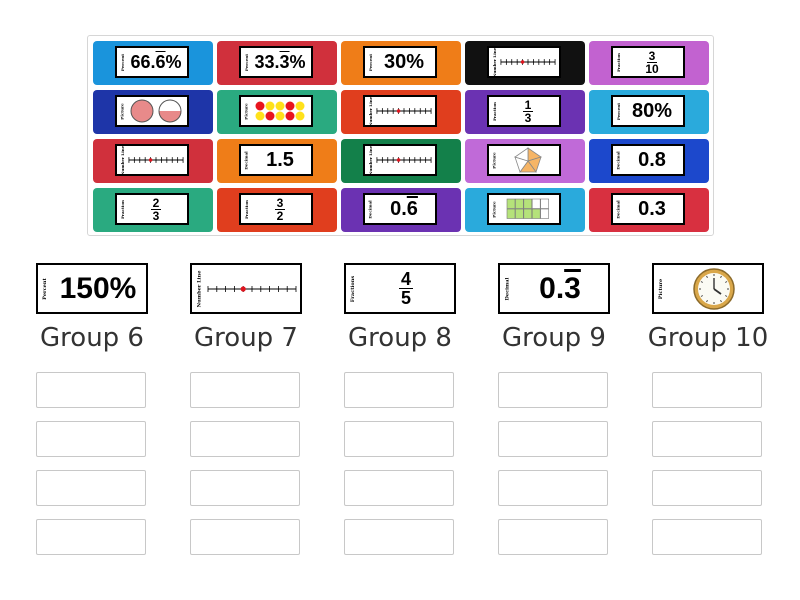 This screenshot has height=600, width=800. I want to click on tile-card: Decimal 0.3, so click(648, 209).